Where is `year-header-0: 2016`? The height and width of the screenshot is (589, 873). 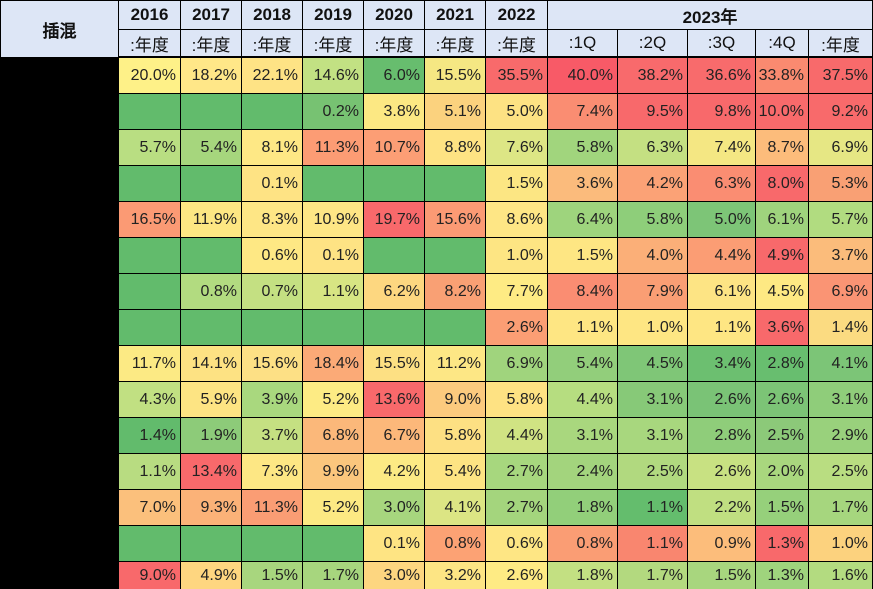 year-header-0: 2016 is located at coordinates (149, 15).